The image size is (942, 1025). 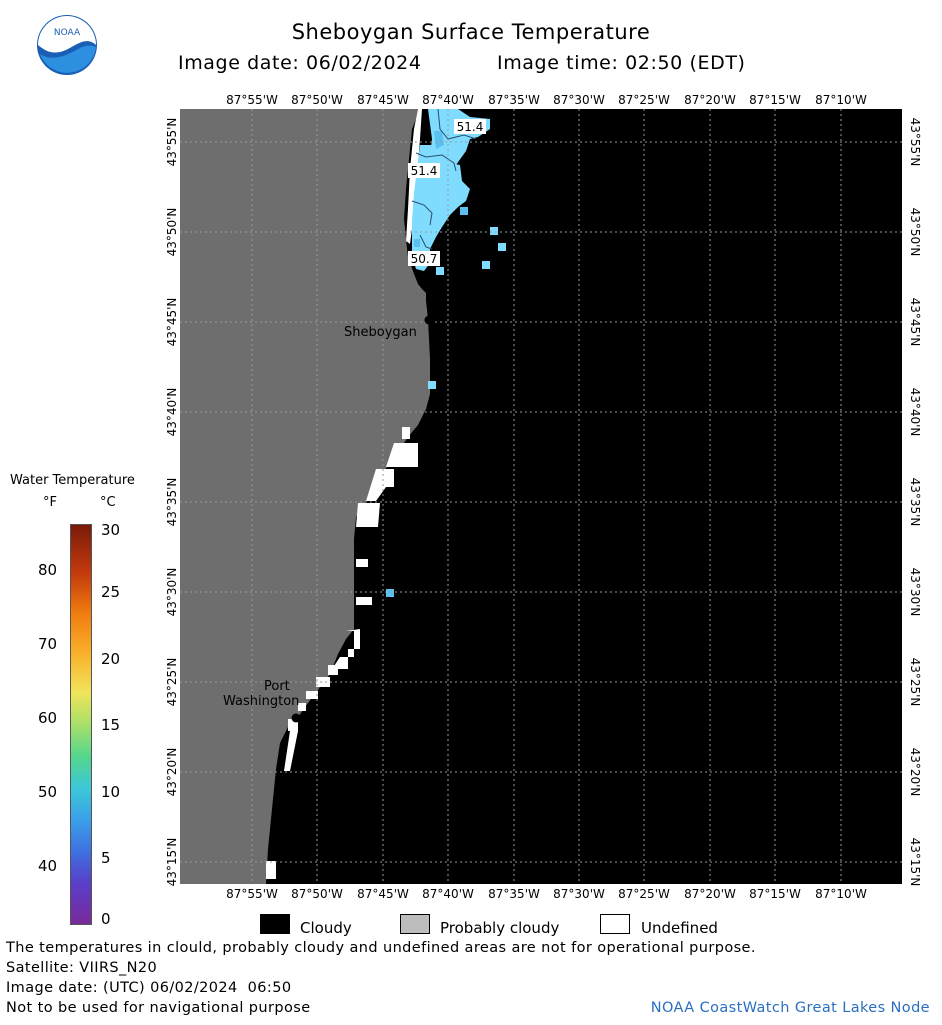 I want to click on colorbar-c-tick: 30, so click(x=111, y=530).